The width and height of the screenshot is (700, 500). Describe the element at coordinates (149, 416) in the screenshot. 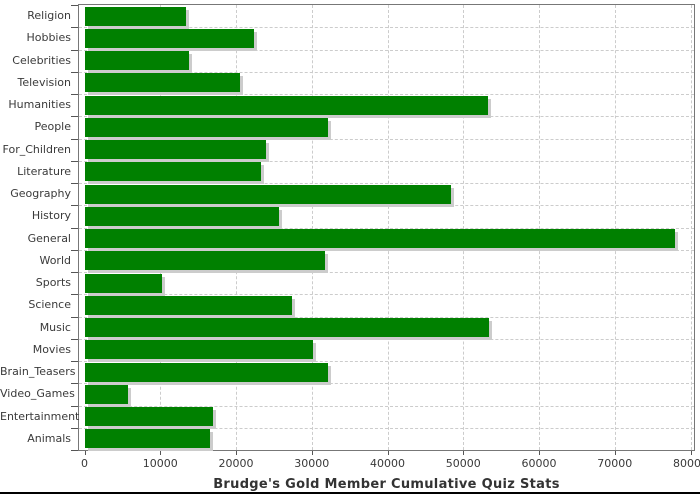

I see `bar-entertainment` at that location.